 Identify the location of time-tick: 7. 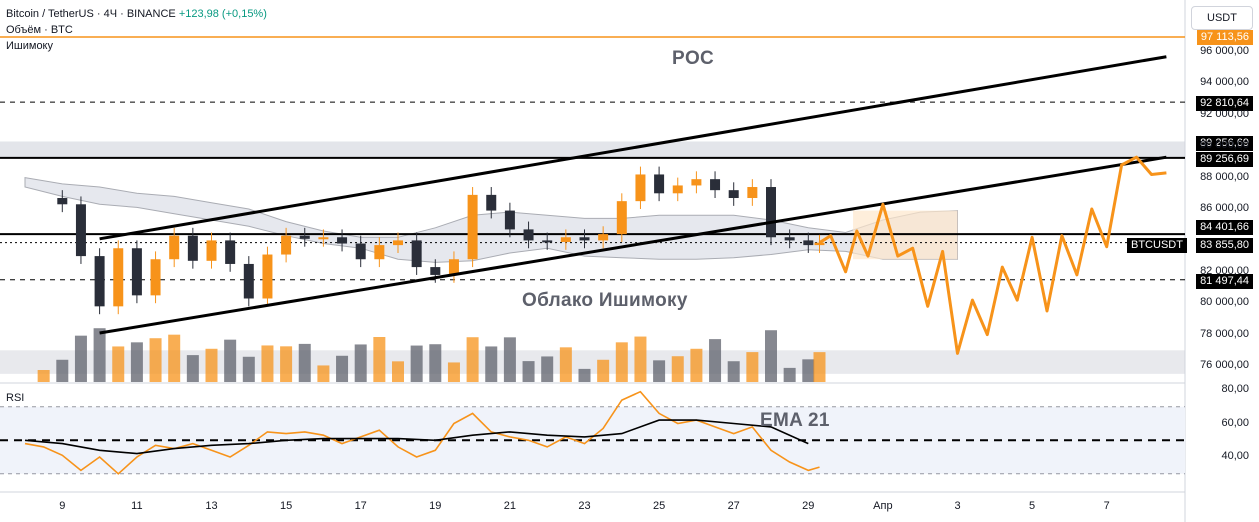
(1106, 506).